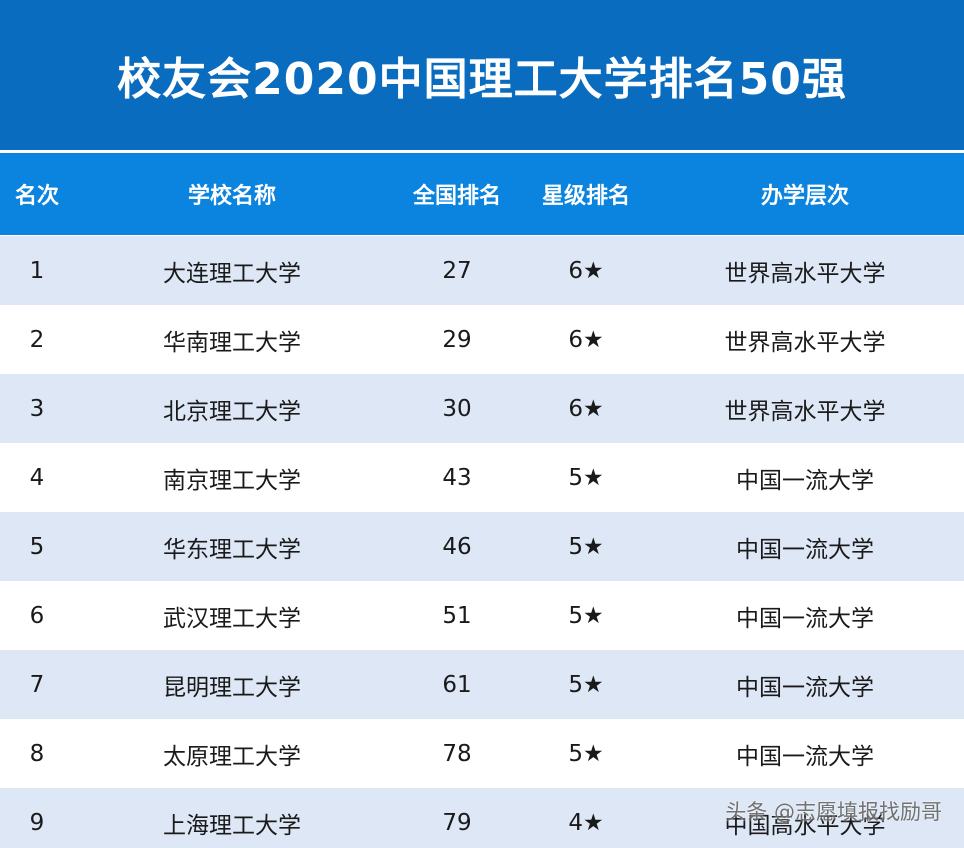 The width and height of the screenshot is (964, 848). I want to click on column-header: 全国排名, so click(457, 196).